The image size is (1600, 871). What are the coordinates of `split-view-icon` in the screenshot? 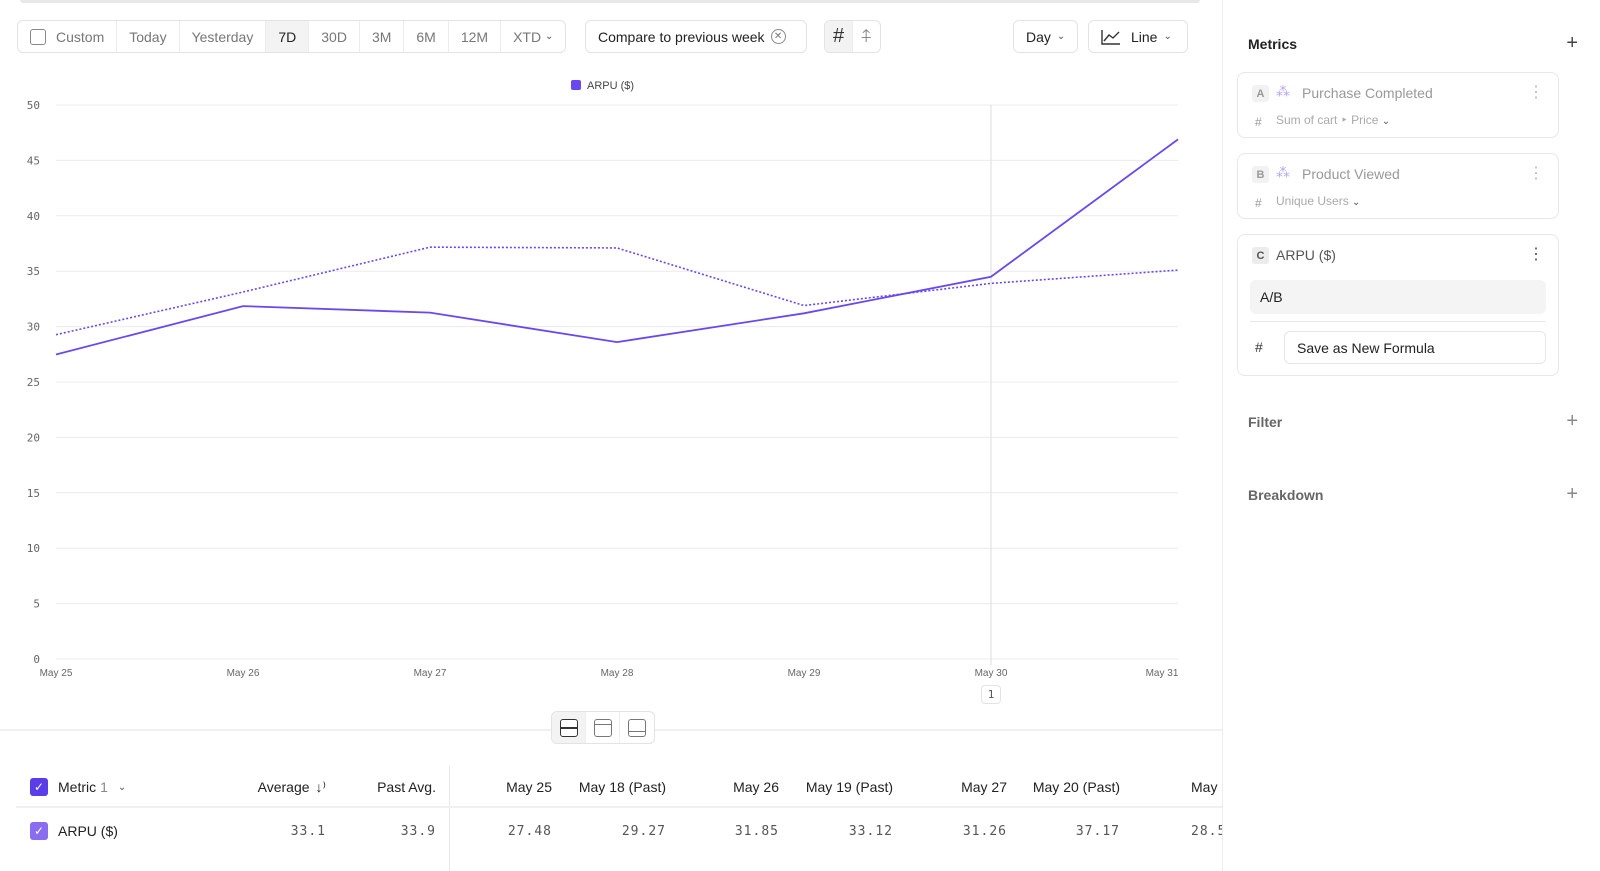 It's located at (569, 727).